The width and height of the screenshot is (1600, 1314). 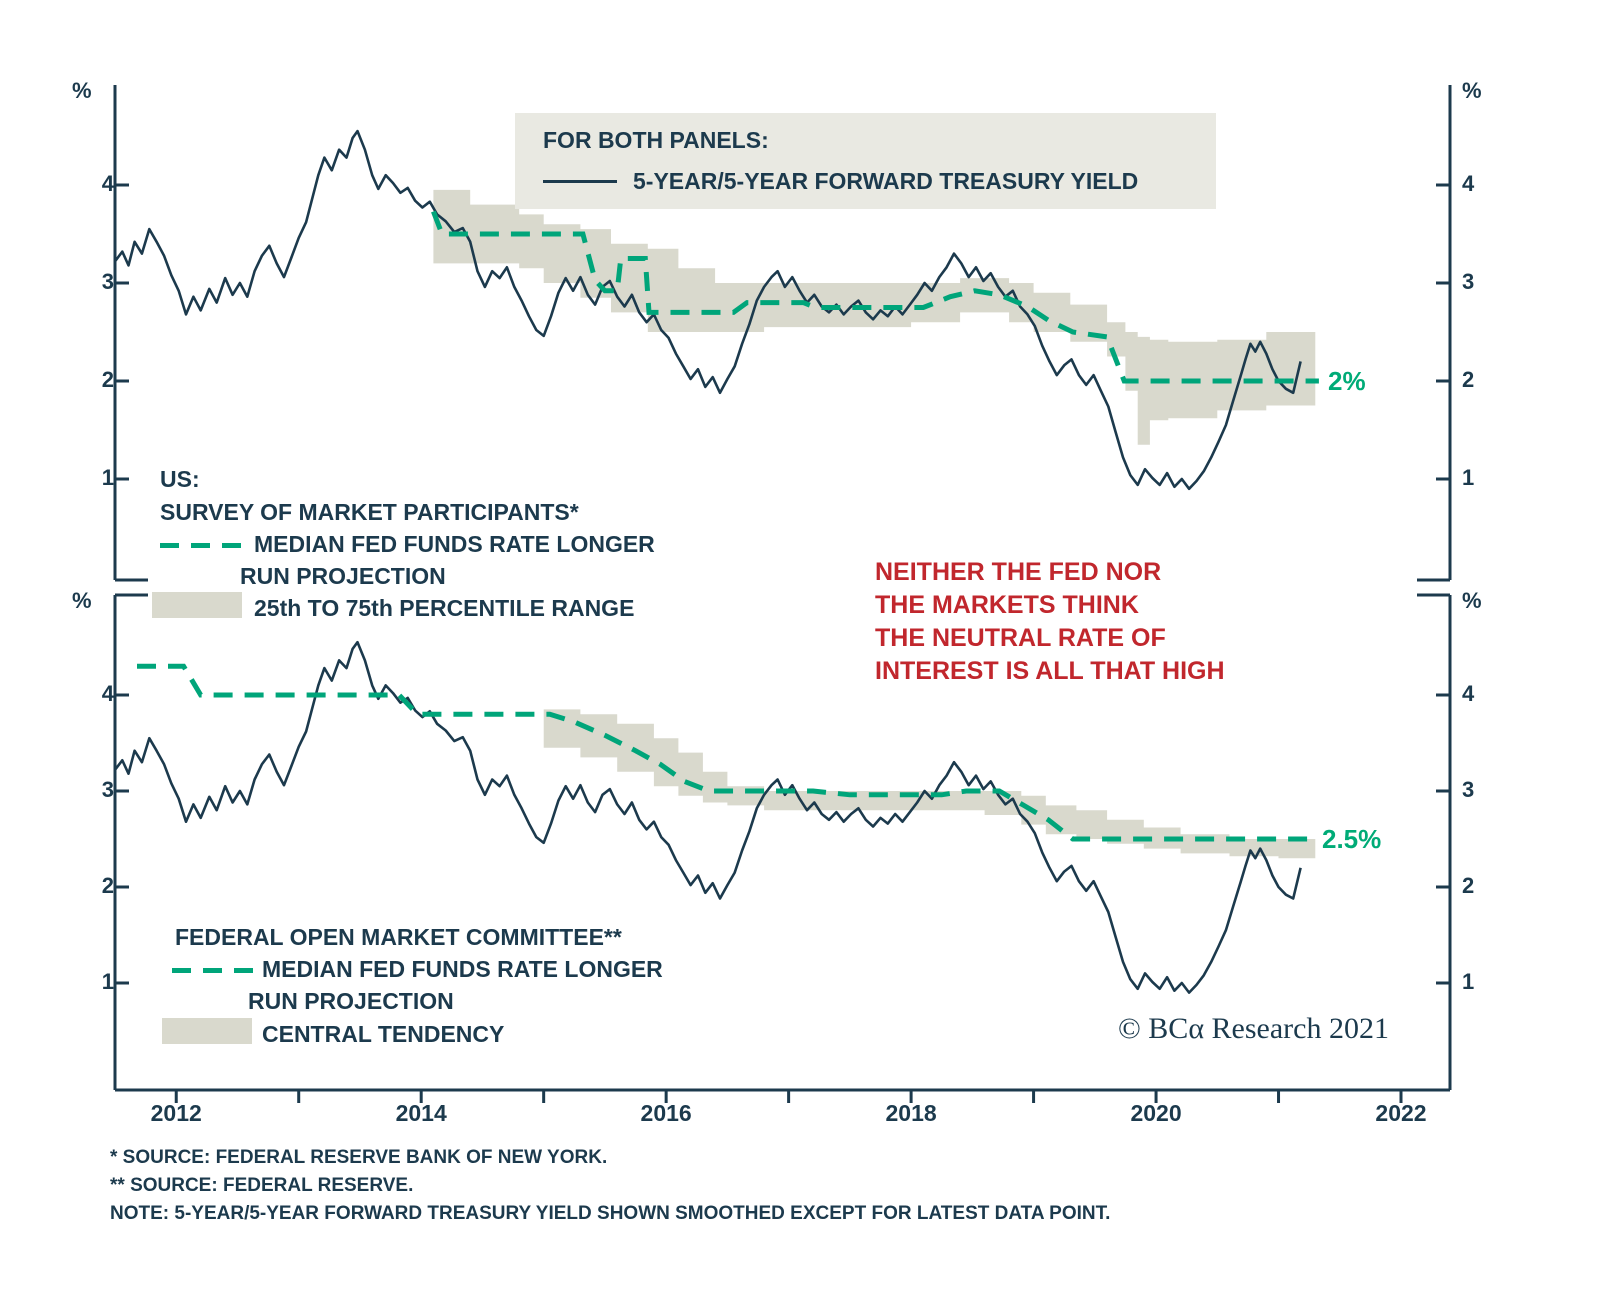 I want to click on y-axis-unit-top-left: %, so click(x=82, y=90).